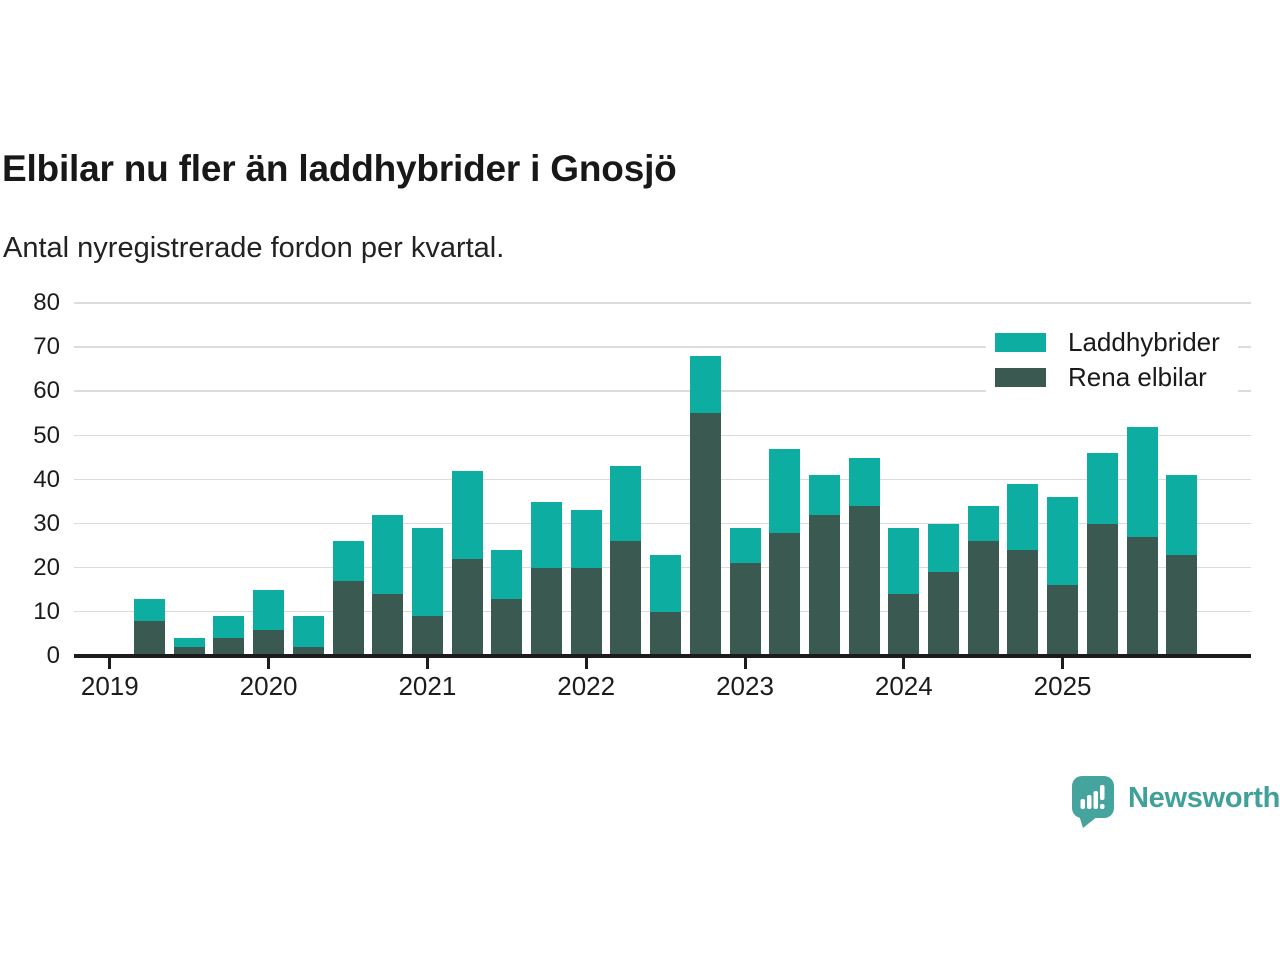  I want to click on bar-laddhybrider-2025-Q2, so click(1102, 488).